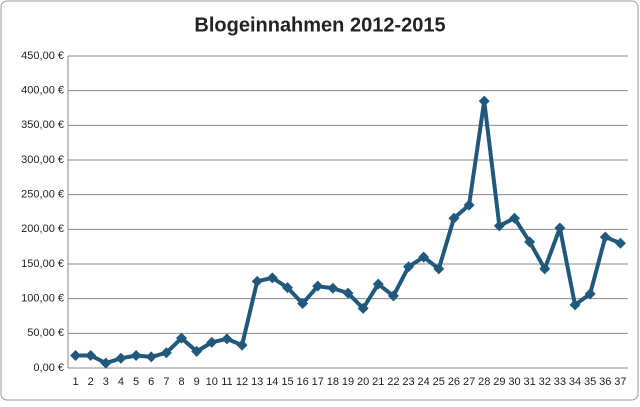 The width and height of the screenshot is (640, 407). Describe the element at coordinates (605, 382) in the screenshot. I see `x-tick-label: 36` at that location.